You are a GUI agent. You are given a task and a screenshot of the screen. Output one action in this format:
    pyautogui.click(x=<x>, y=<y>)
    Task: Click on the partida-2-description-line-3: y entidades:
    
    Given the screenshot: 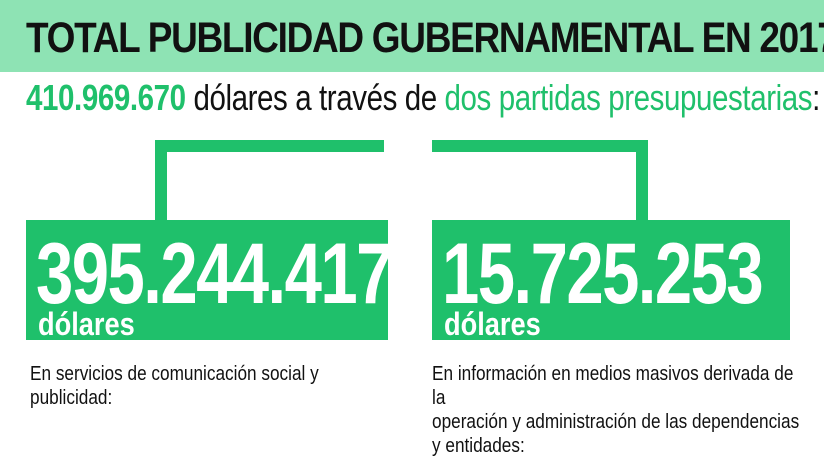 What is the action you would take?
    pyautogui.click(x=478, y=446)
    